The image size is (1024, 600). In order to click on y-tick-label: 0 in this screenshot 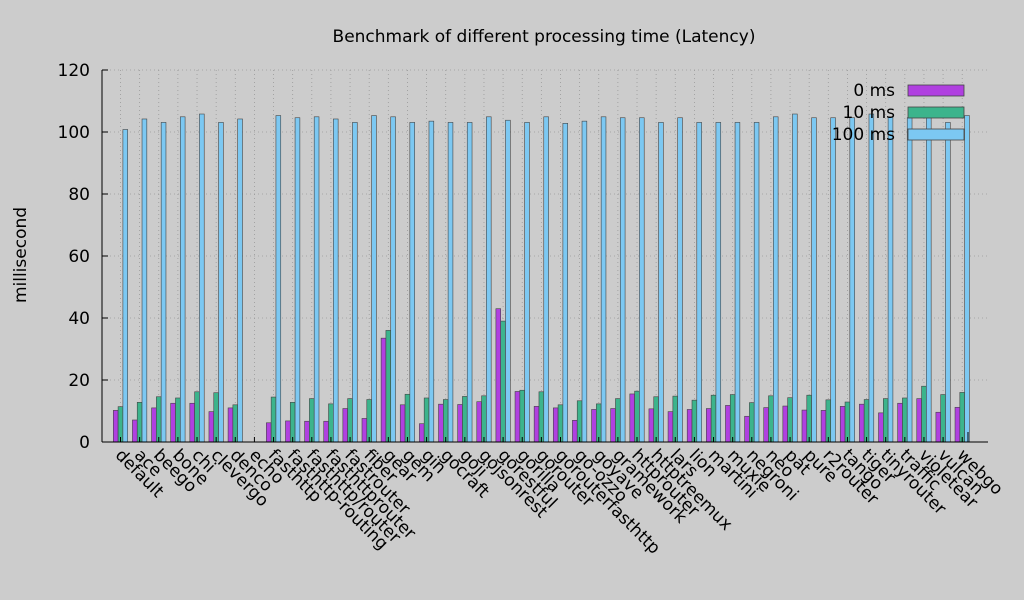, I will do `click(84, 443)`.